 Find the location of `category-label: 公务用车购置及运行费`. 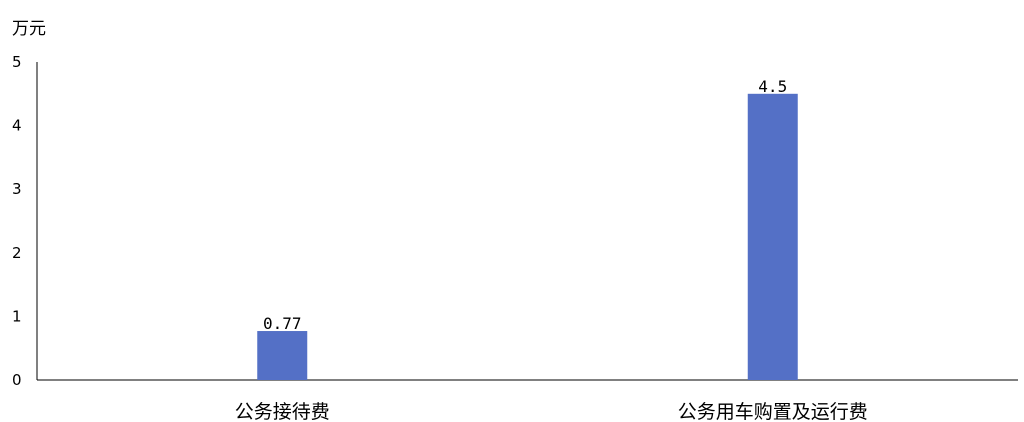

category-label: 公务用车购置及运行费 is located at coordinates (773, 411).